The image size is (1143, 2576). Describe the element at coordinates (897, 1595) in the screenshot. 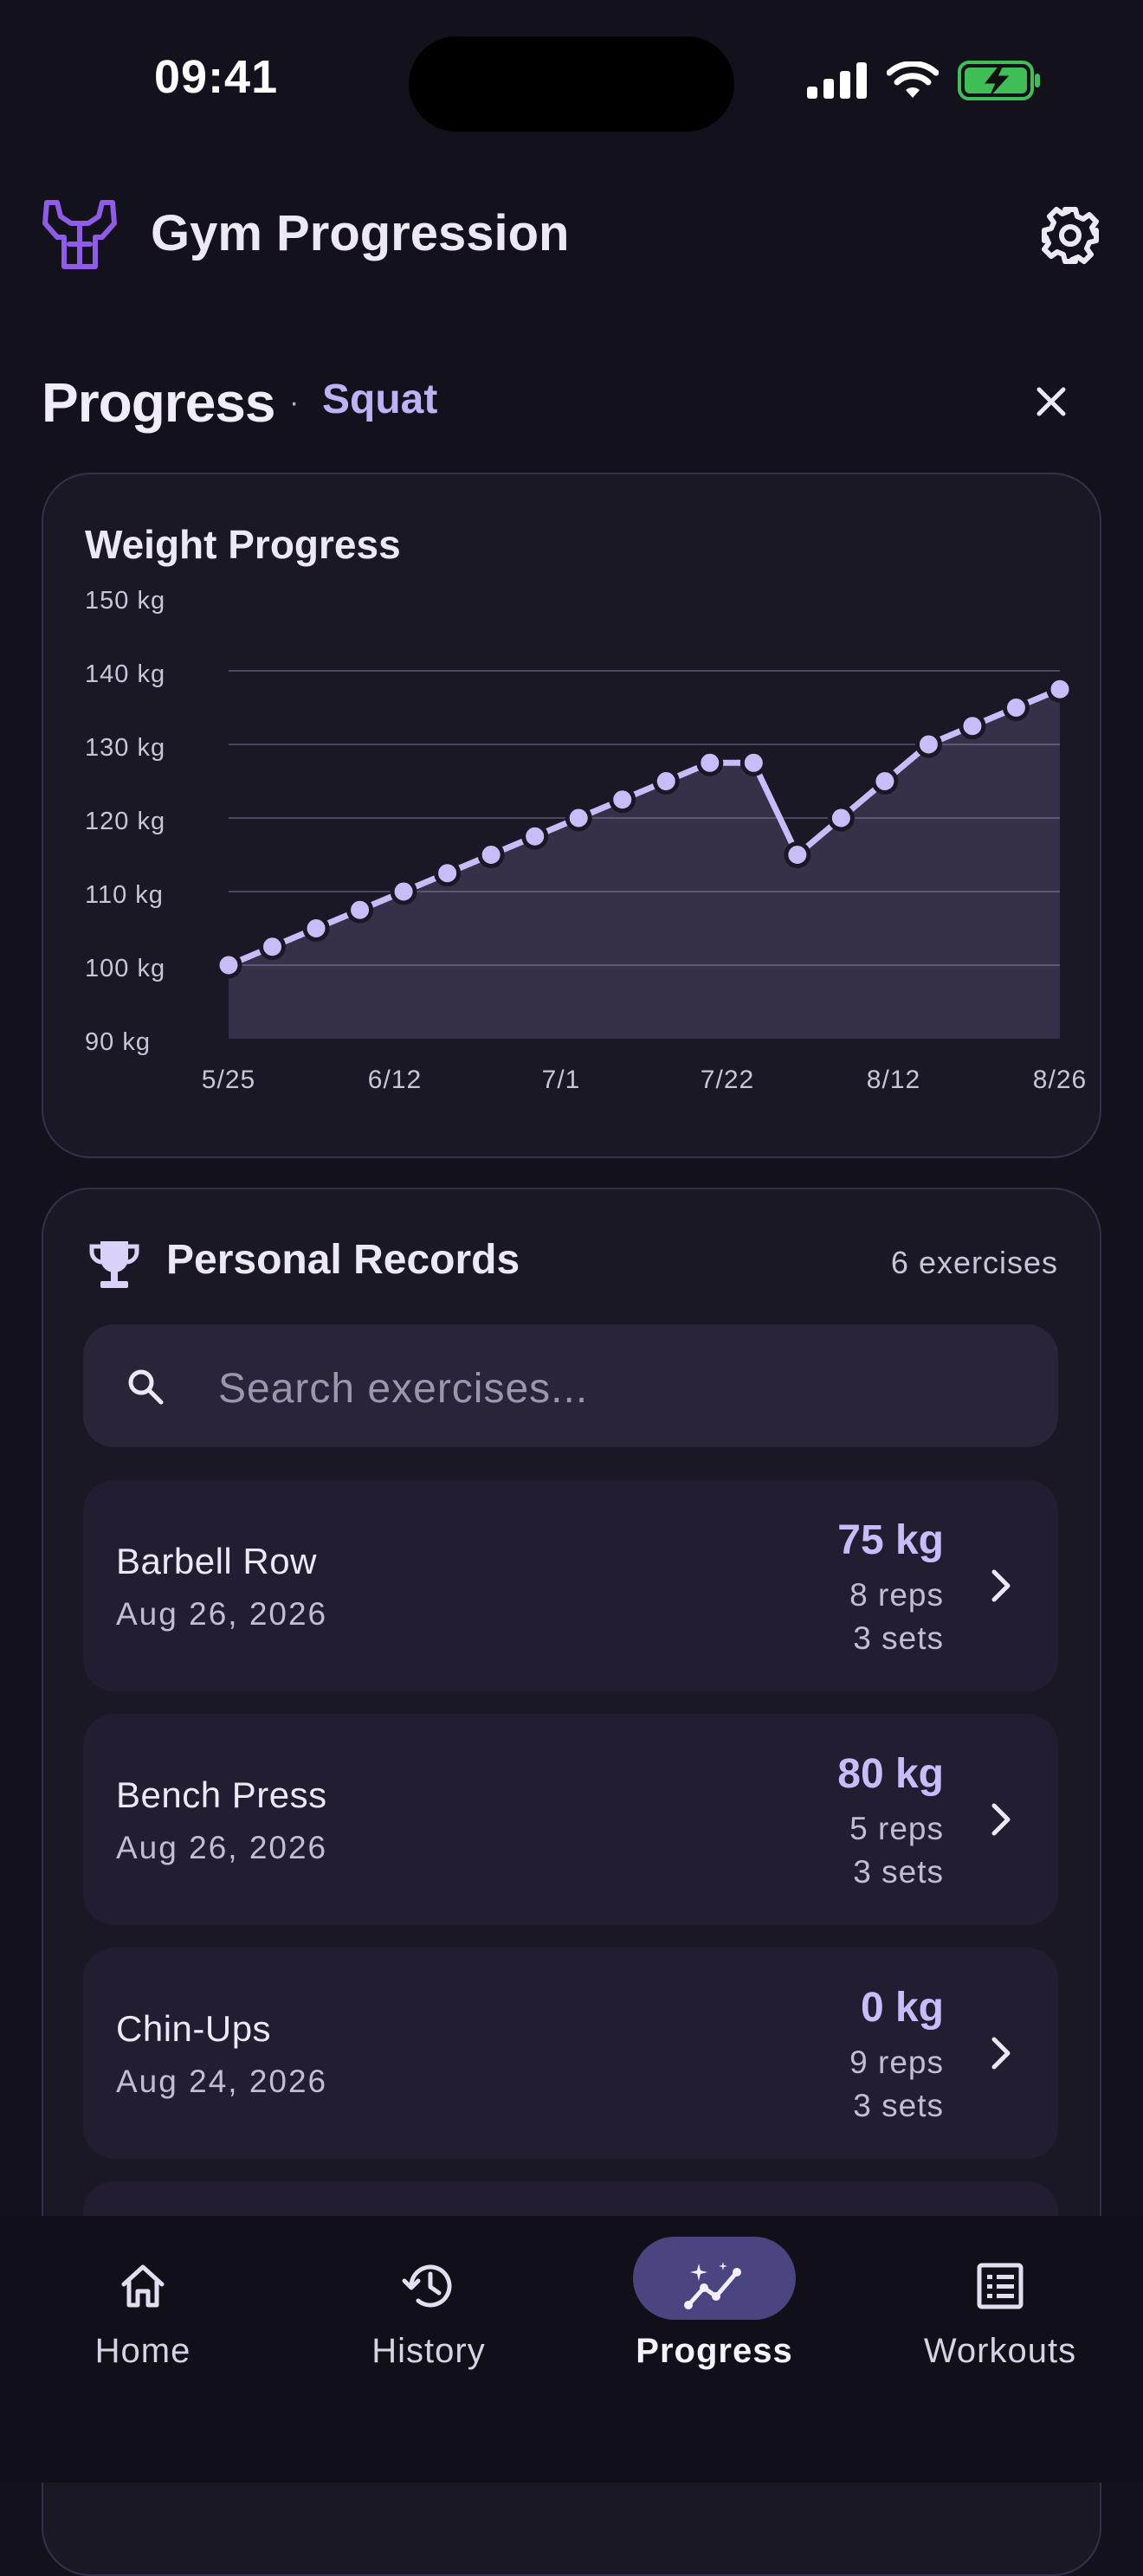

I see `record-reps: 8 reps` at that location.